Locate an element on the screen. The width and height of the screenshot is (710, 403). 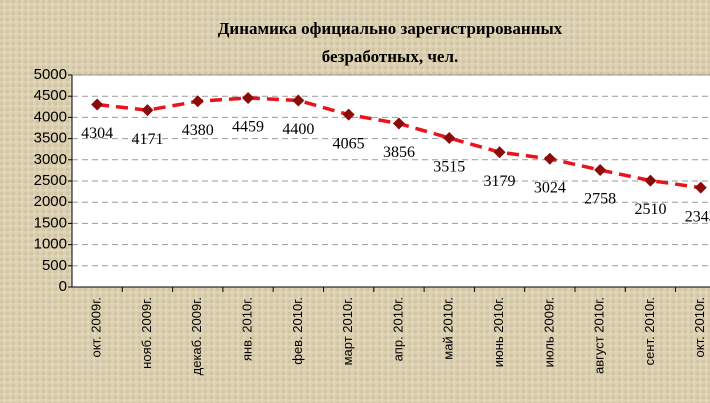
x-tick-label: окт. 2009г. is located at coordinates (96, 327).